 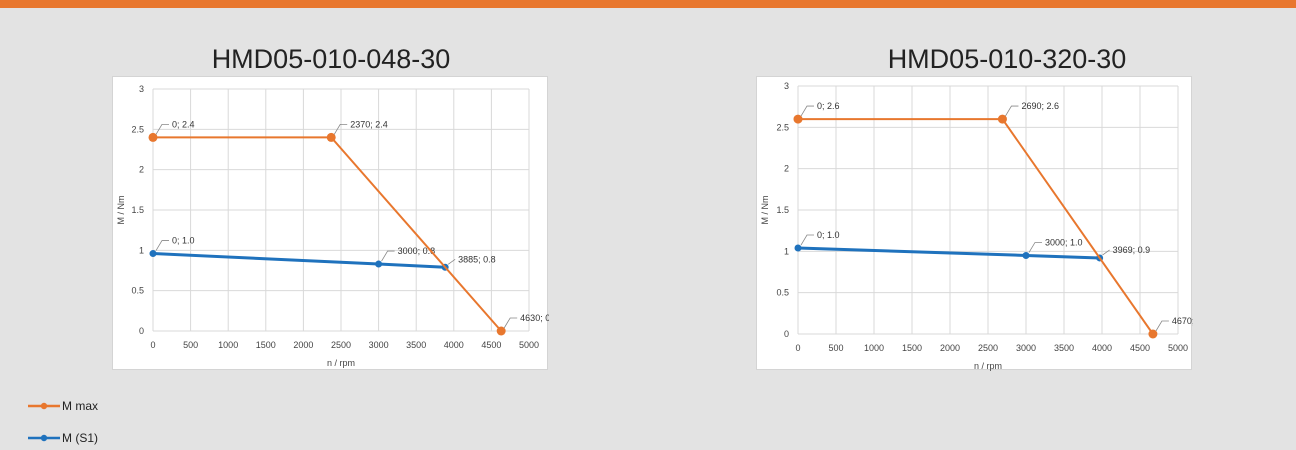 I want to click on legend-item-m-max: M max, so click(x=58, y=406).